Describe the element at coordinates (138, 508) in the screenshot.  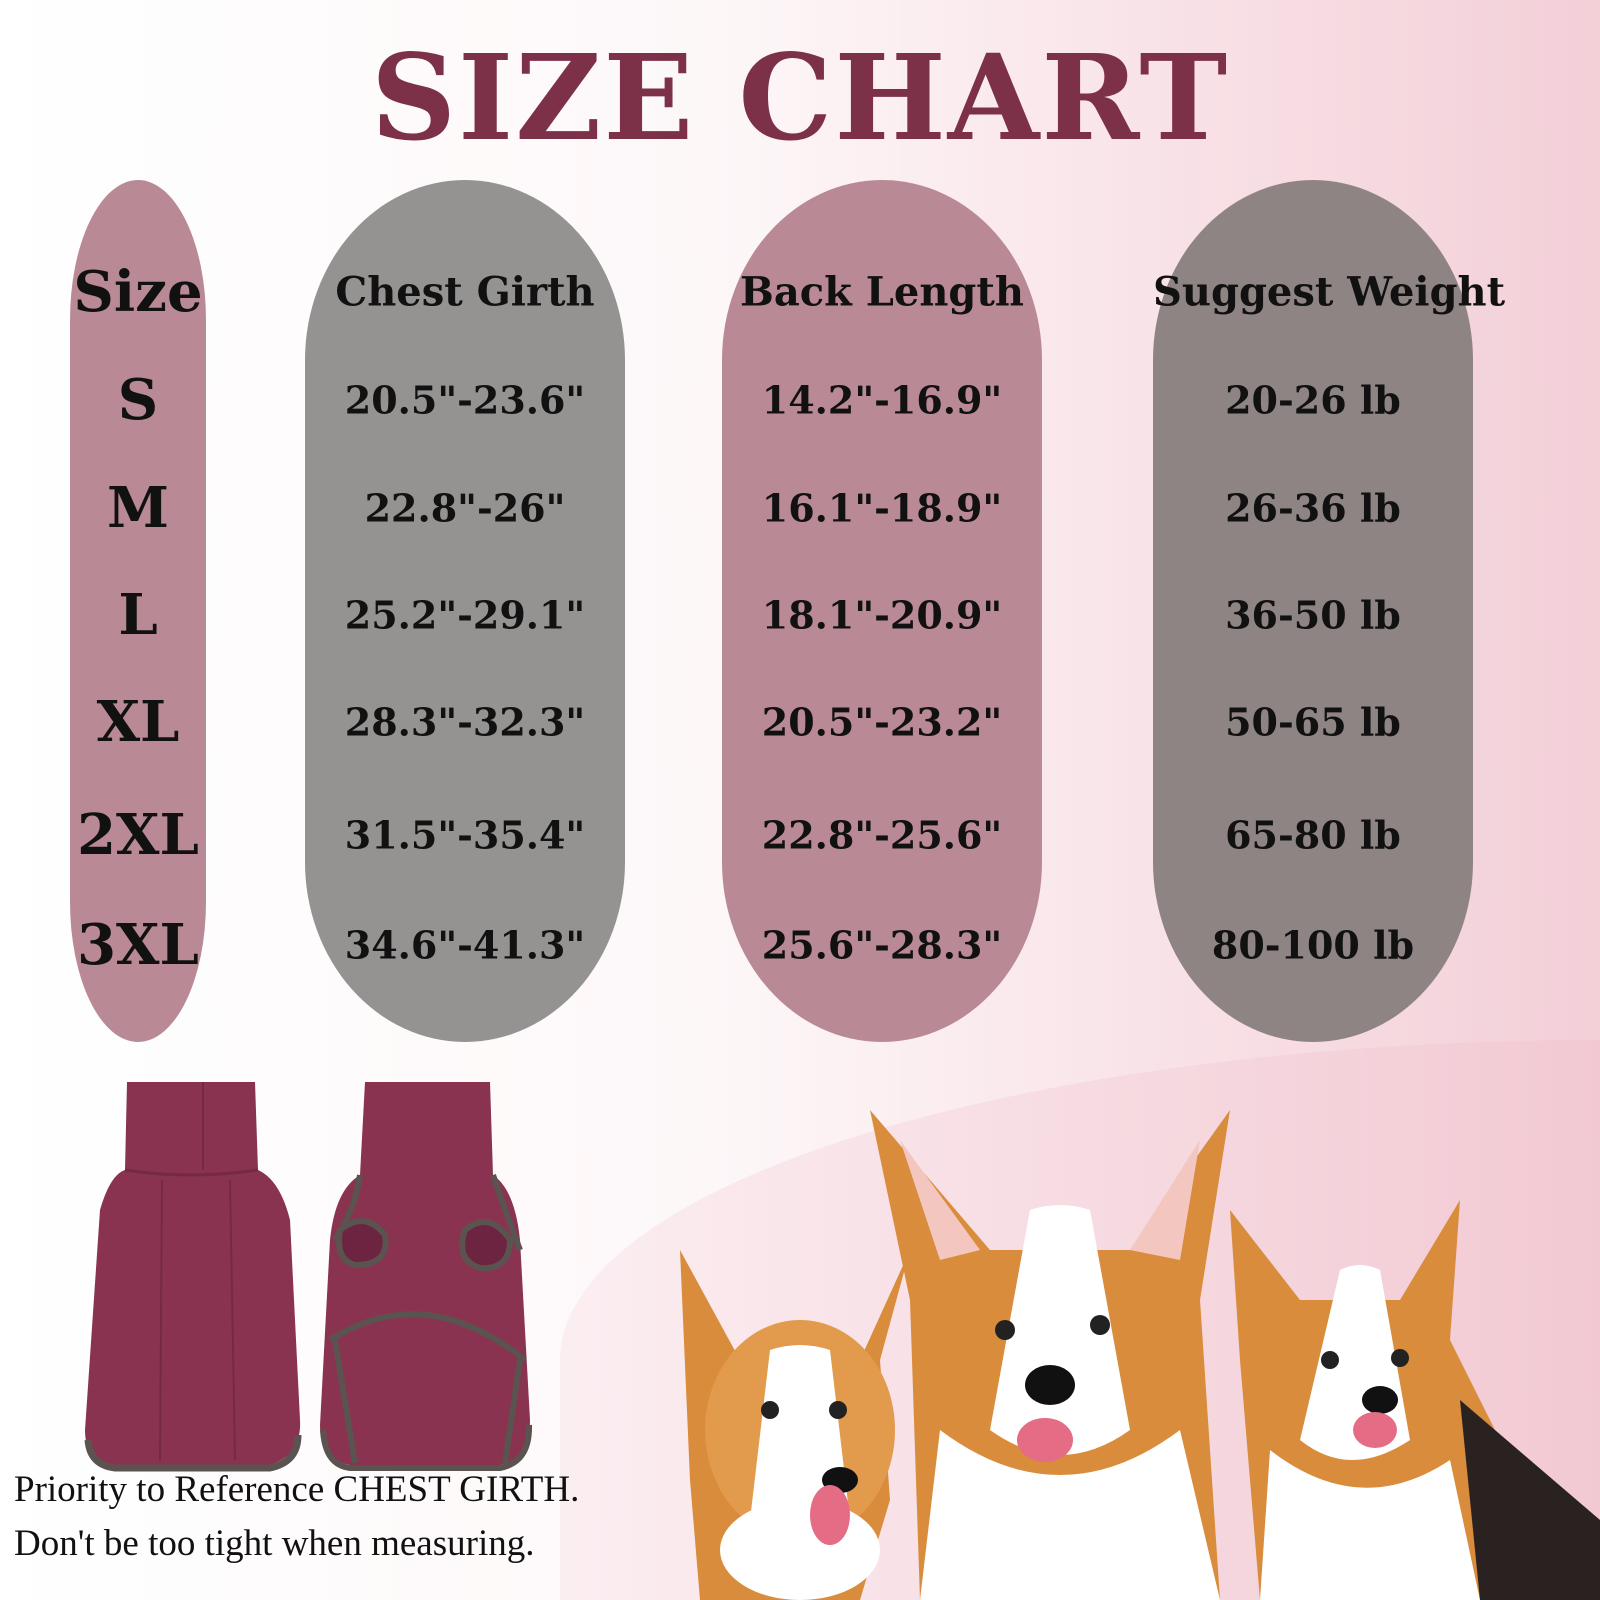
I see `size-cell: M` at that location.